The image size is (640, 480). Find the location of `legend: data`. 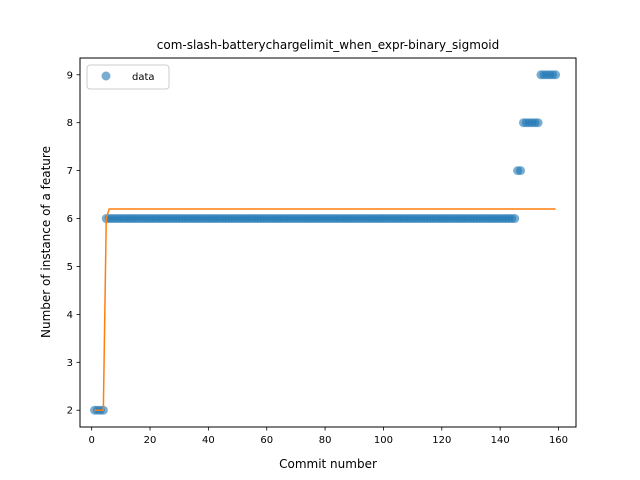

legend: data is located at coordinates (128, 77).